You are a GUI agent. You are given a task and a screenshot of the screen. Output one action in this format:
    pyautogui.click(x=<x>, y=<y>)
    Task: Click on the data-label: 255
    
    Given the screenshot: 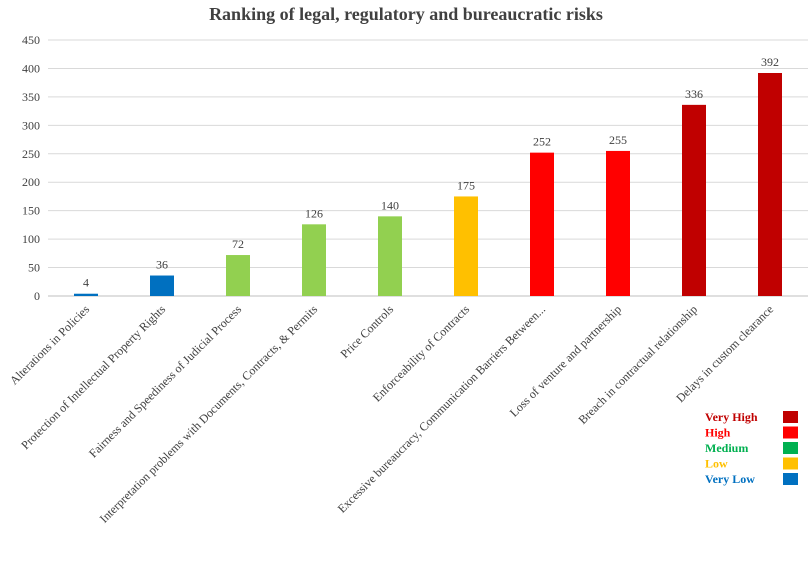 What is the action you would take?
    pyautogui.click(x=618, y=140)
    